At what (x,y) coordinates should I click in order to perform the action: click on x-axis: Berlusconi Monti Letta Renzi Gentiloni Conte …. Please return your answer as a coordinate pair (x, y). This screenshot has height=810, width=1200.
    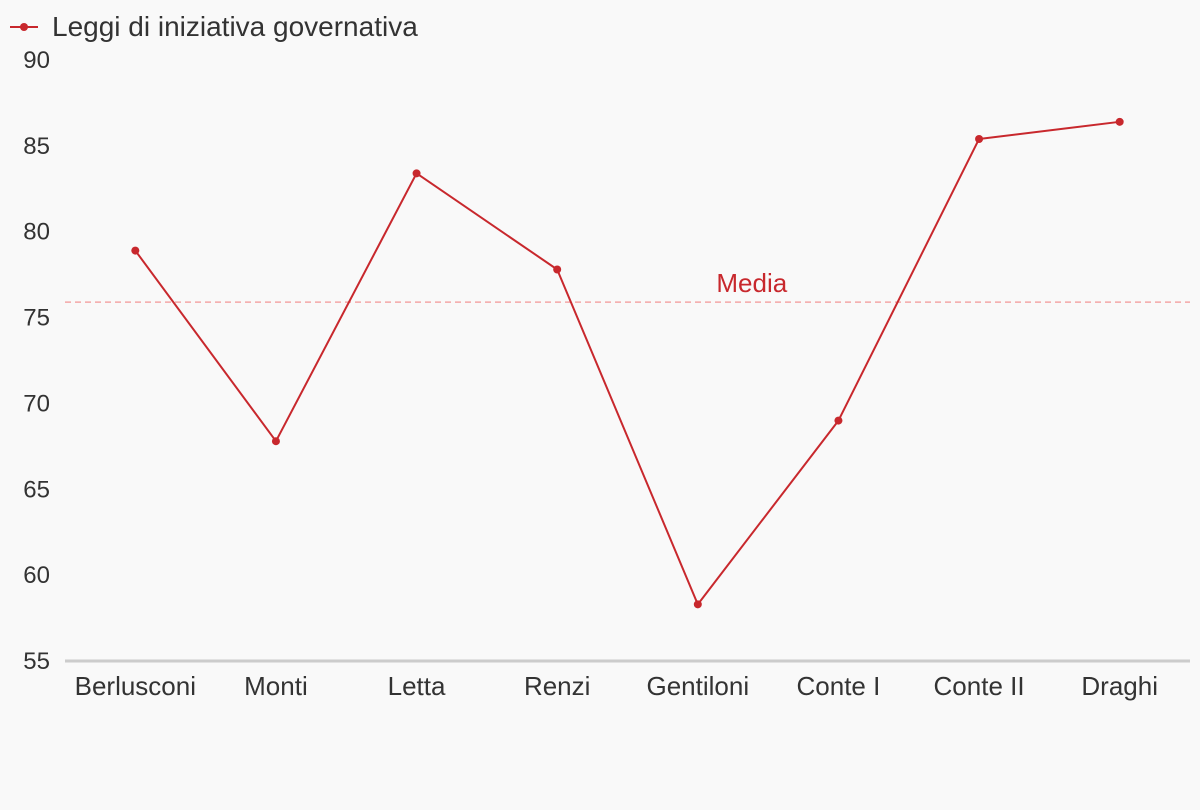
    Looking at the image, I should click on (627, 680).